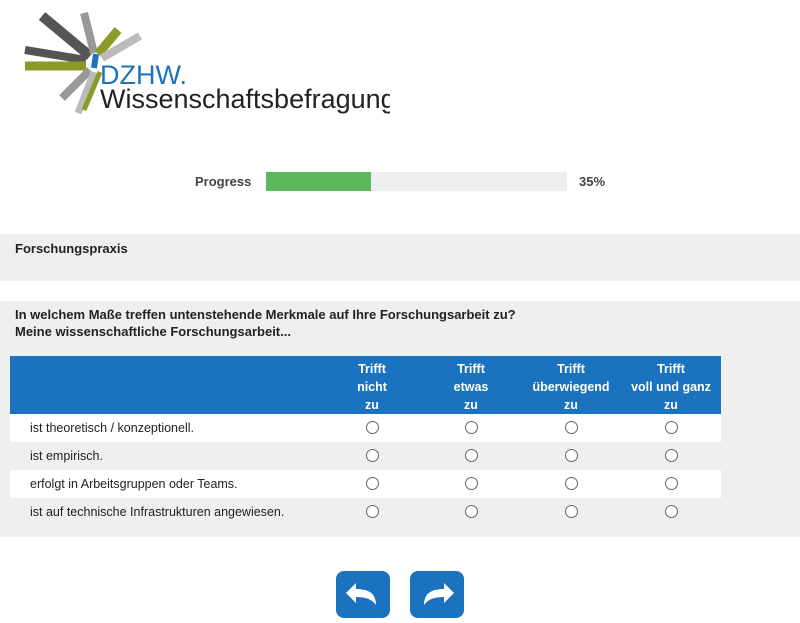 This screenshot has height=623, width=800. Describe the element at coordinates (71, 248) in the screenshot. I see `section-title: Forschungspraxis` at that location.